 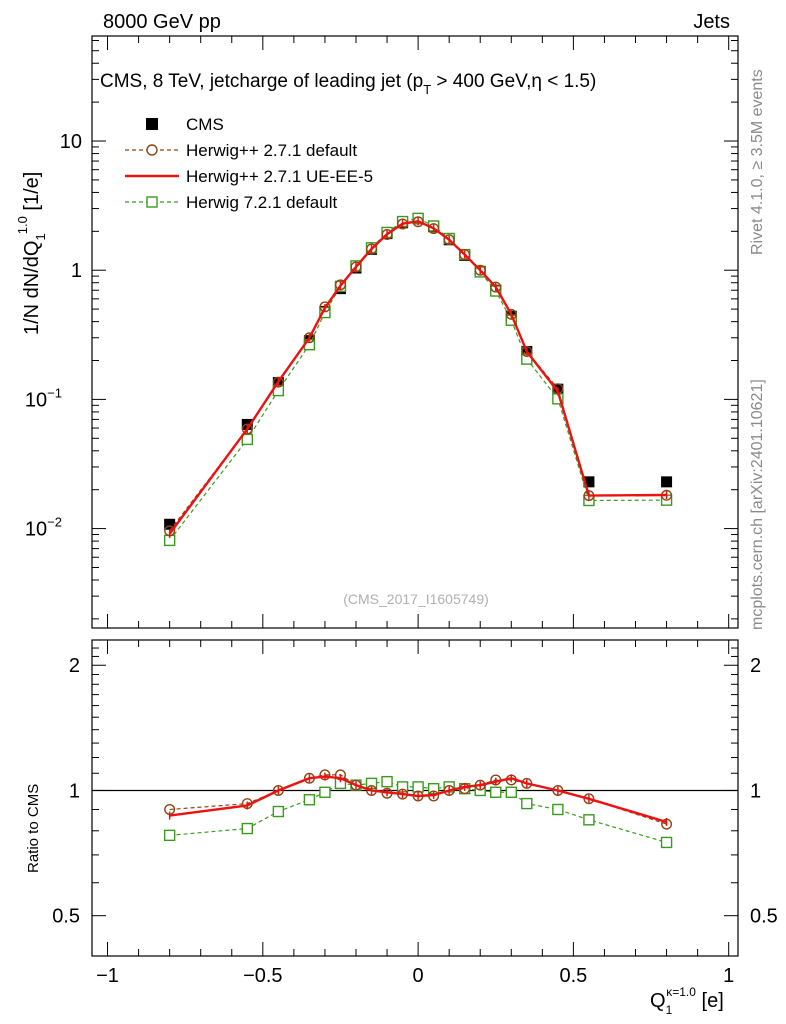 I want to click on ylabel-sup: 1.0, so click(x=22, y=225).